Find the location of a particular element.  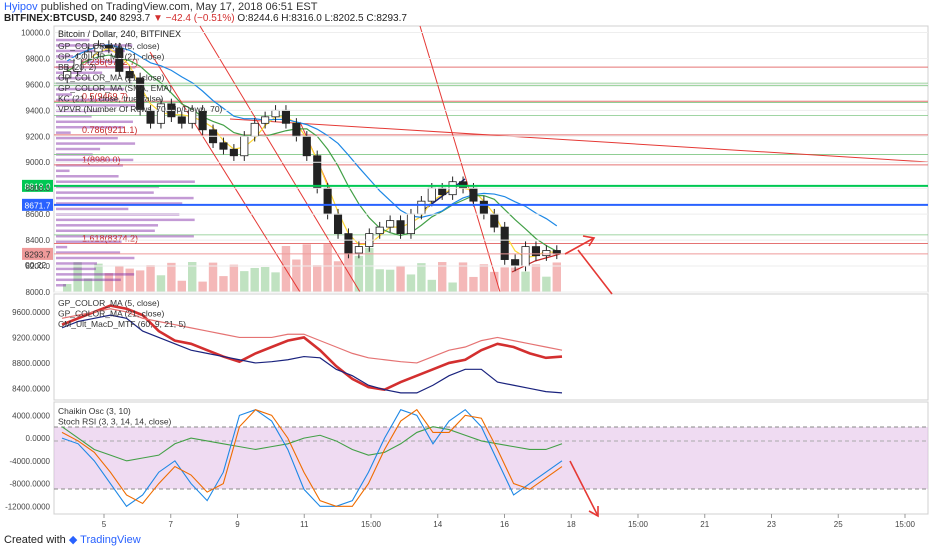

author-link: Hyipov is located at coordinates (21, 7).